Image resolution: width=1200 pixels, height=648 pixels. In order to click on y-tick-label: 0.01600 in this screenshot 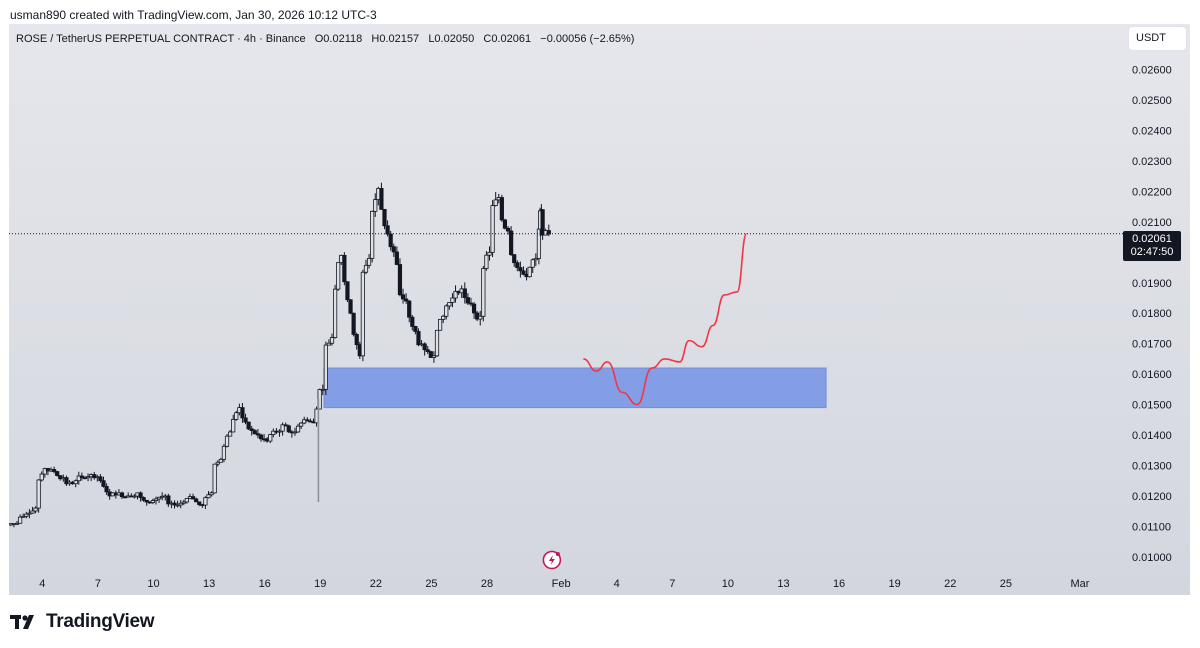, I will do `click(1152, 375)`.